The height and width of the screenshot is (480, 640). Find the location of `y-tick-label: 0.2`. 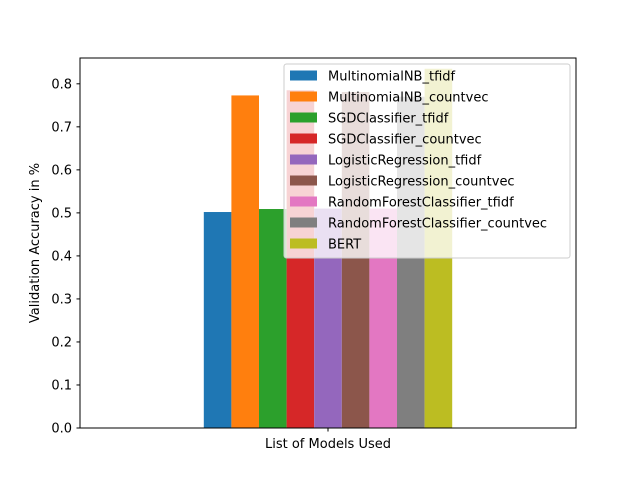

y-tick-label: 0.2 is located at coordinates (61, 342).